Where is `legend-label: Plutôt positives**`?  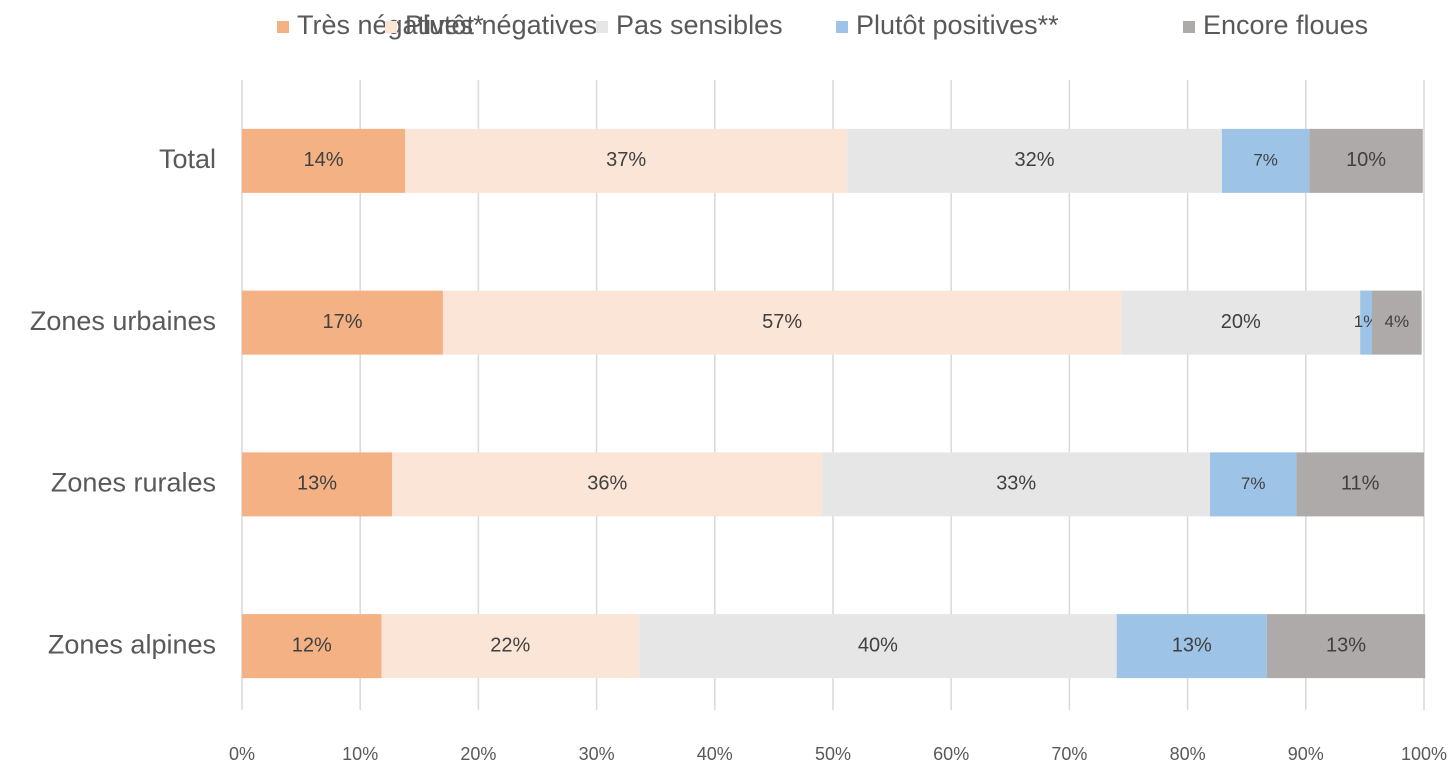
legend-label: Plutôt positives** is located at coordinates (957, 25).